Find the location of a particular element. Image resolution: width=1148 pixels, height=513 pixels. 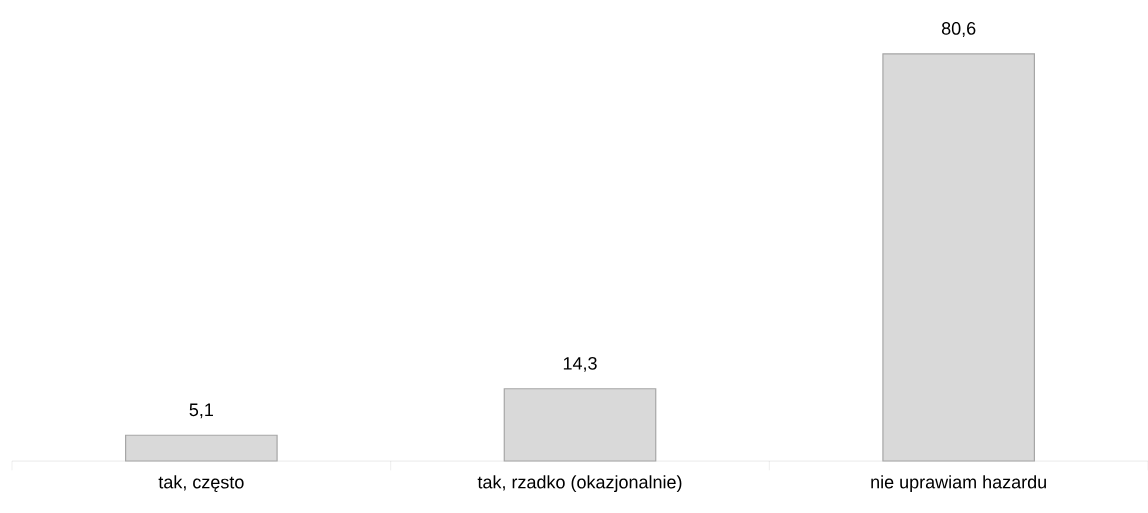

data-label: 80,6 is located at coordinates (958, 29).